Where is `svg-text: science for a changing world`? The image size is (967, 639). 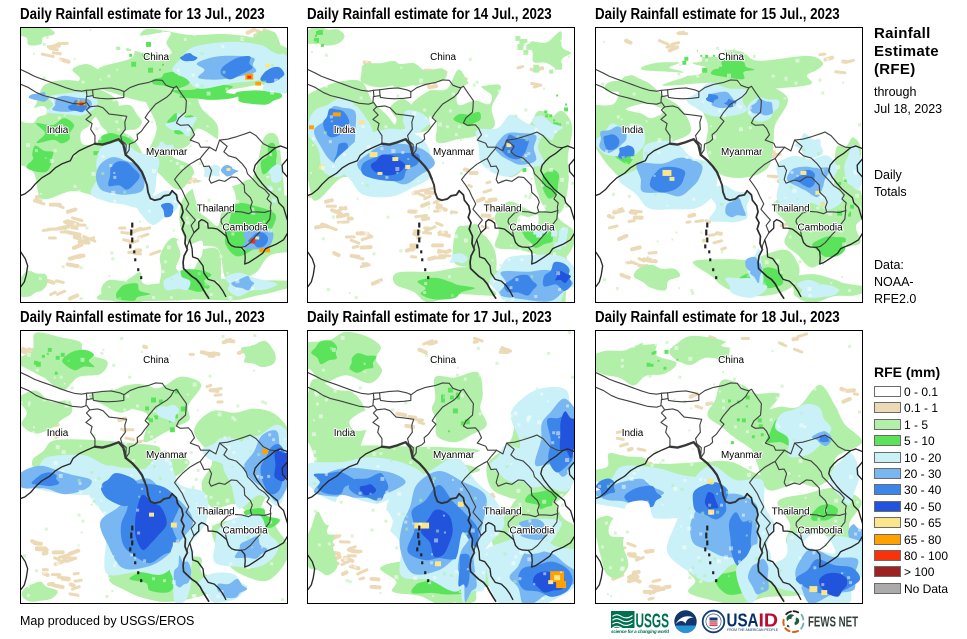
svg-text: science for a changing world is located at coordinates (640, 631).